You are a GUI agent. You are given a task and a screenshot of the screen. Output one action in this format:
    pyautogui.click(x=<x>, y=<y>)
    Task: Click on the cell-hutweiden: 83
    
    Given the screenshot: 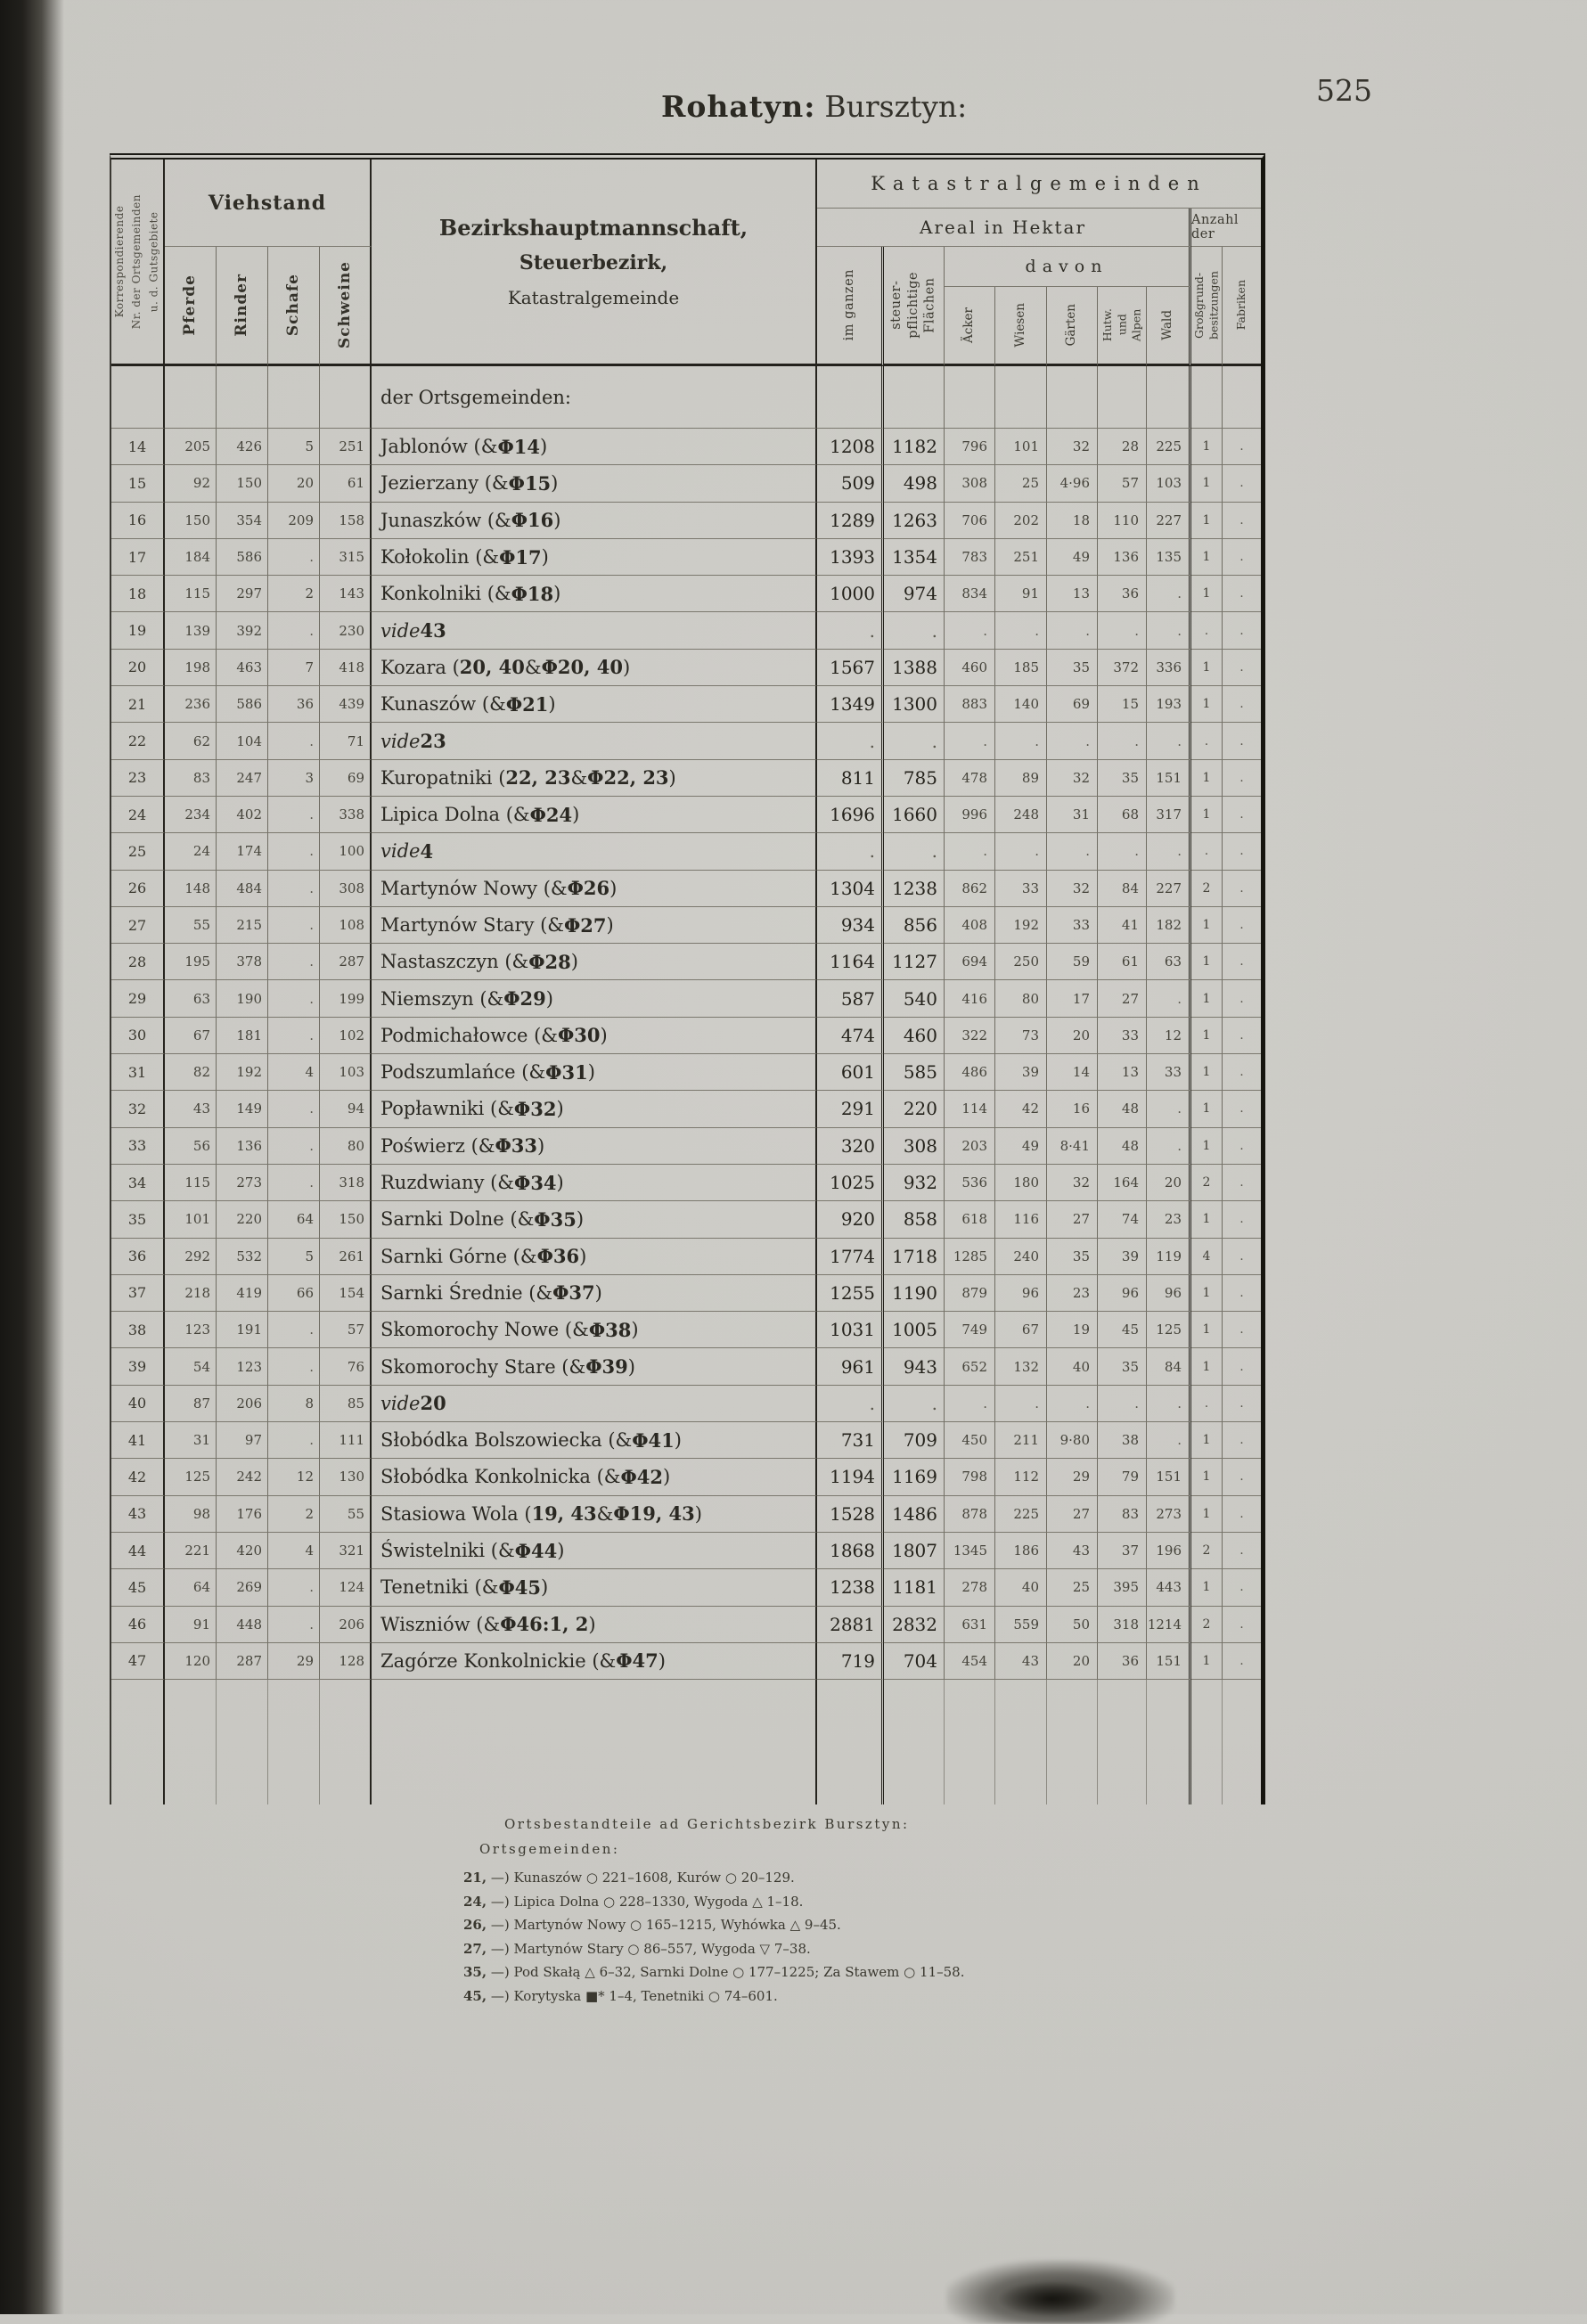 What is the action you would take?
    pyautogui.click(x=1122, y=1514)
    